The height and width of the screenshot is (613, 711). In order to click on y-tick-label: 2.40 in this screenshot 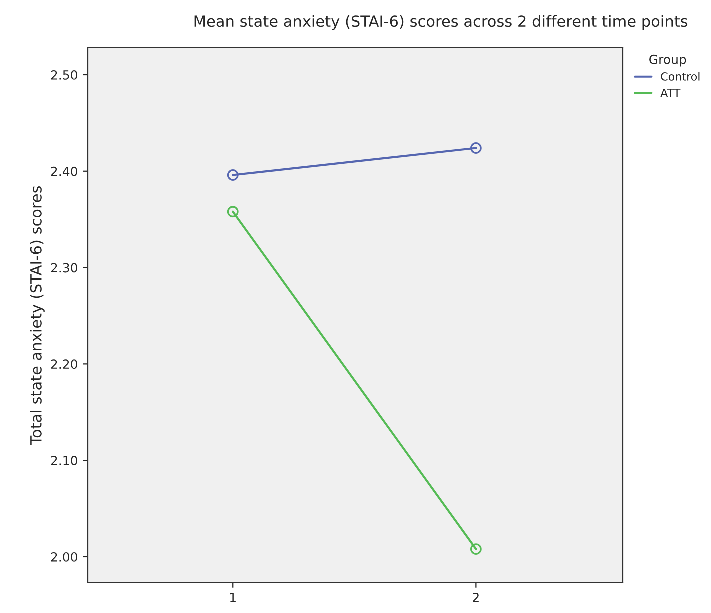, I will do `click(64, 171)`.